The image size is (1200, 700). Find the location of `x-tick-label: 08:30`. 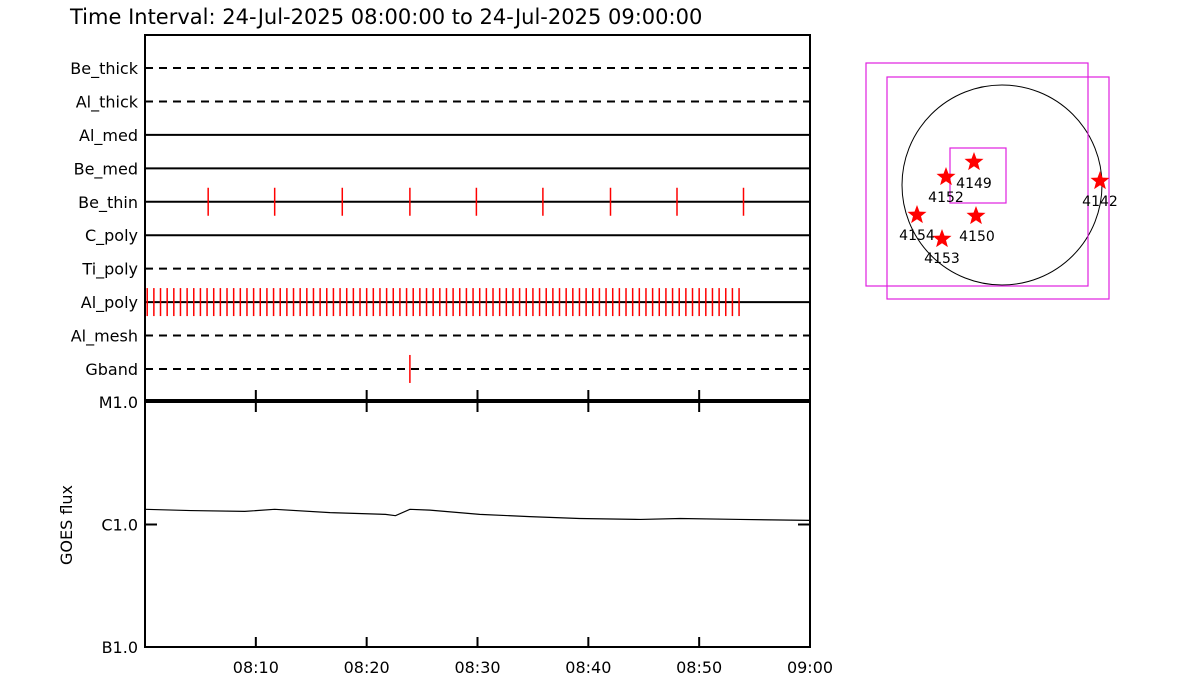

x-tick-label: 08:30 is located at coordinates (477, 667).